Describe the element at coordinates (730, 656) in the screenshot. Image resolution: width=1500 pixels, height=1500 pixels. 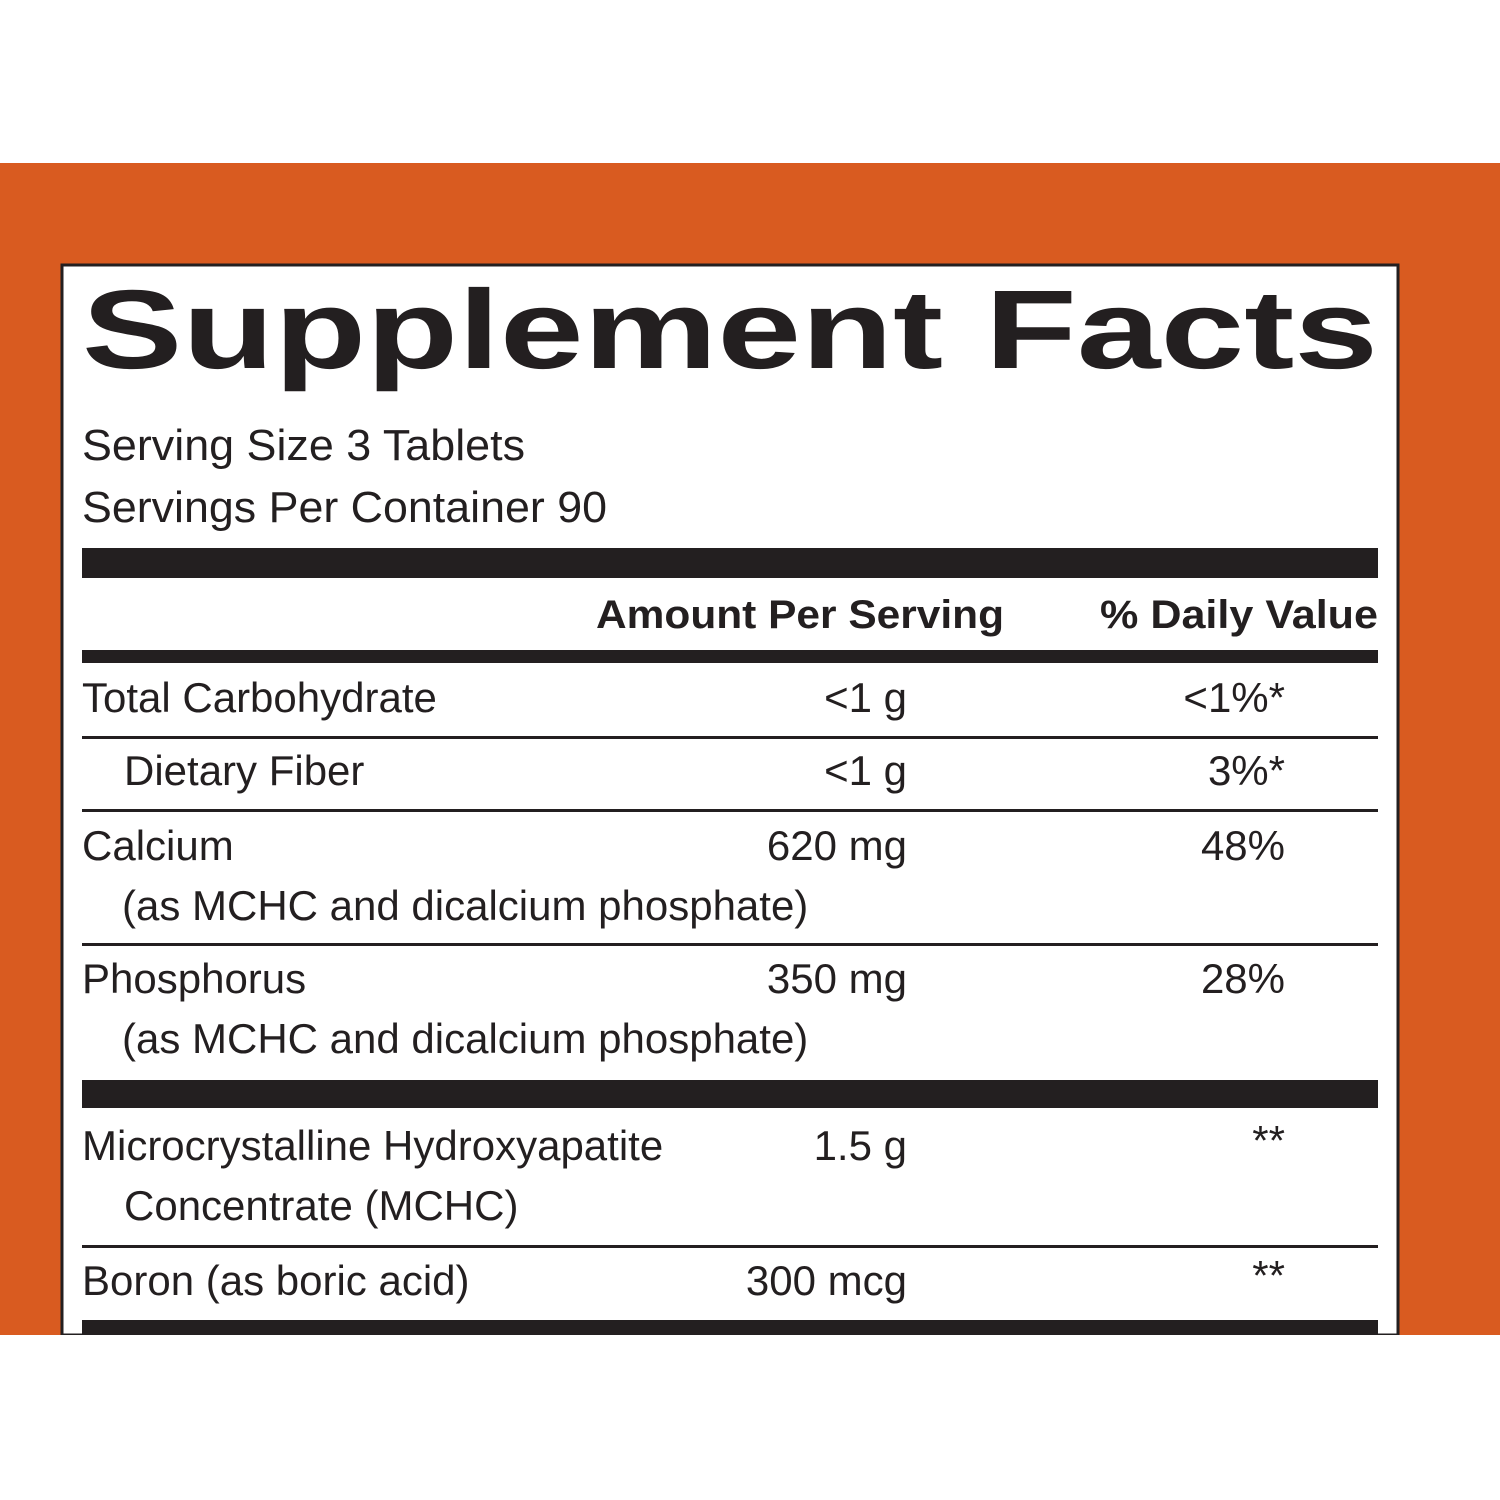
I see `medium-rule` at that location.